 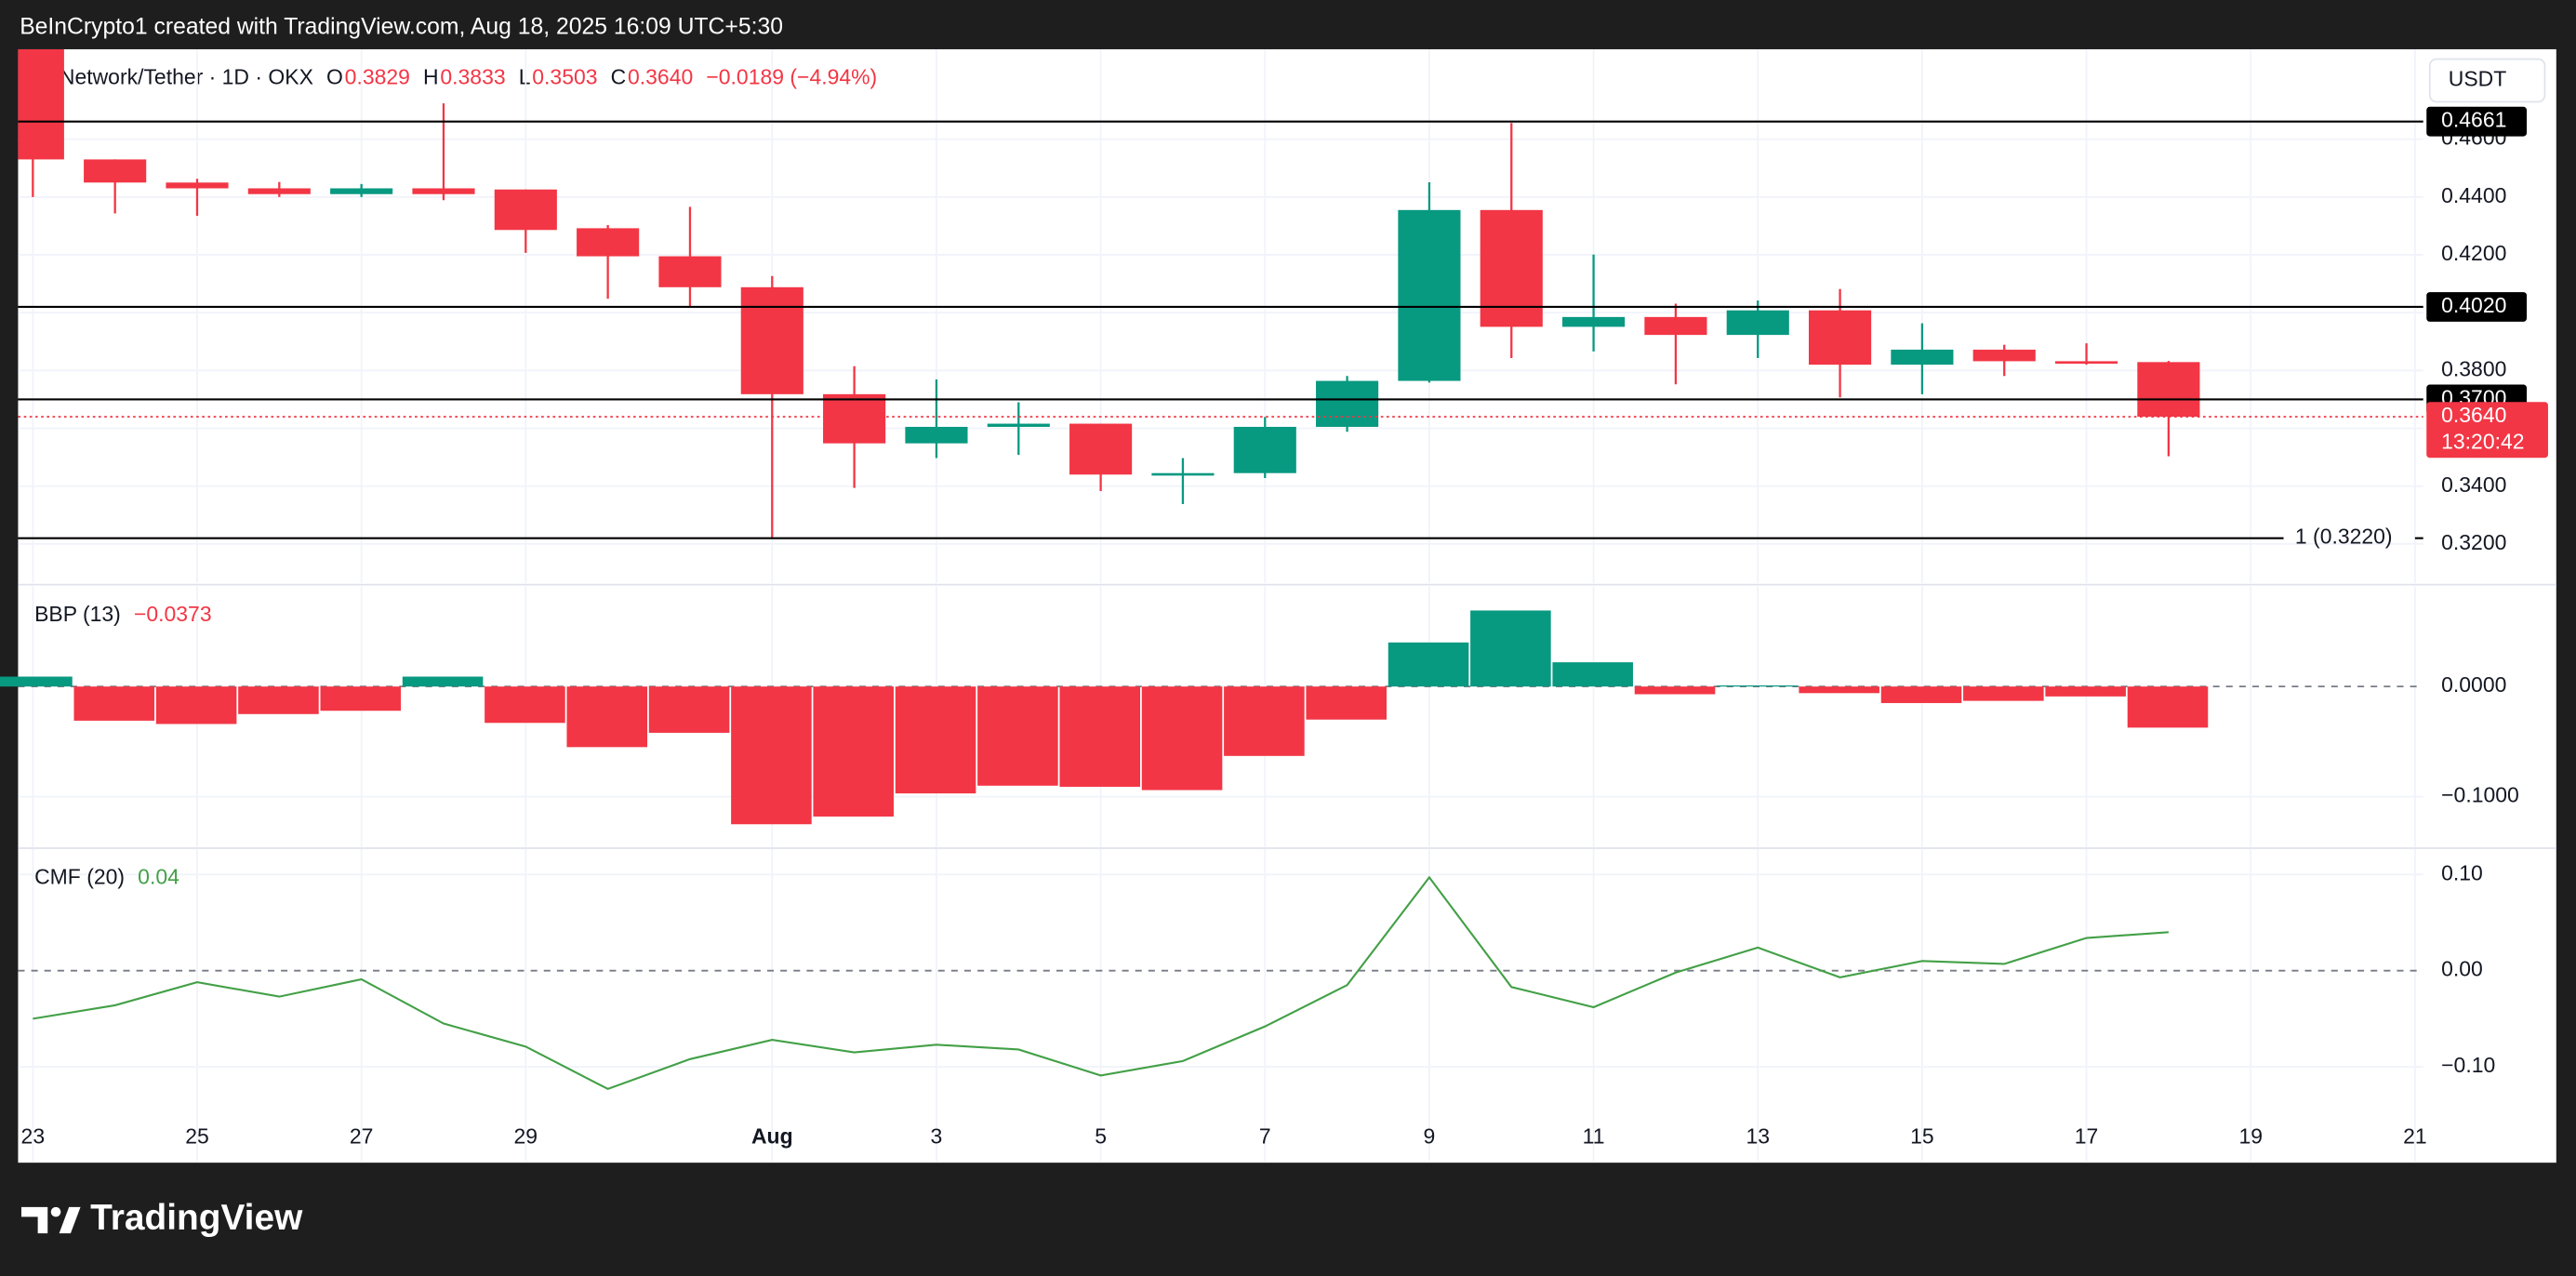 What do you see at coordinates (2473, 484) in the screenshot?
I see `y-tick-label: 0.3400` at bounding box center [2473, 484].